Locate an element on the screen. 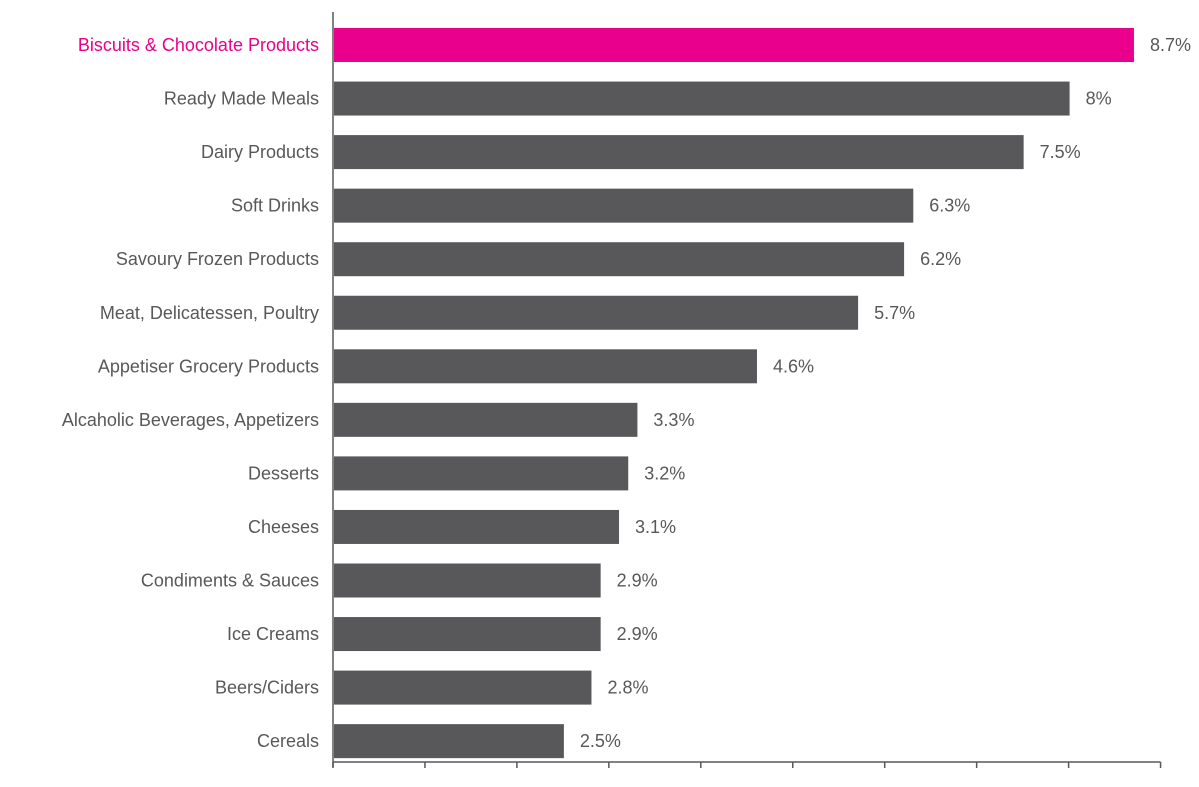 Image resolution: width=1199 pixels, height=787 pixels. category-label: Savoury Frozen Products is located at coordinates (217, 259).